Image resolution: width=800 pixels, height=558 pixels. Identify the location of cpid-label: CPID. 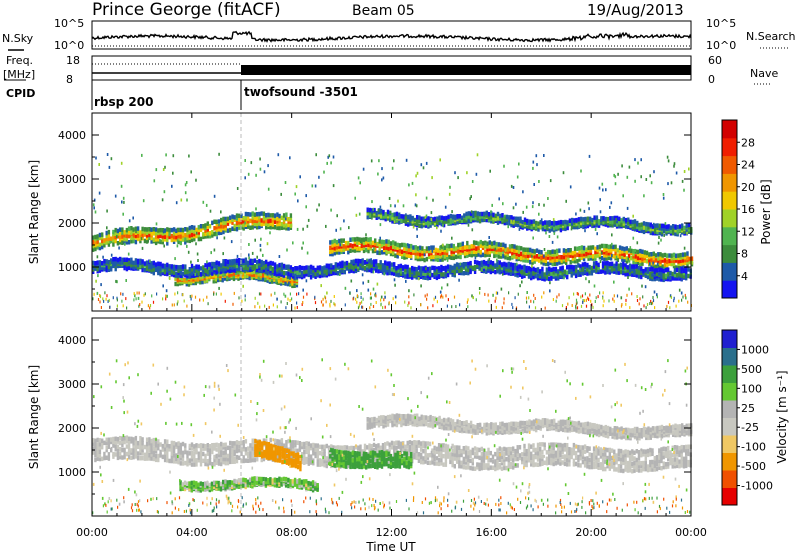
(20, 93).